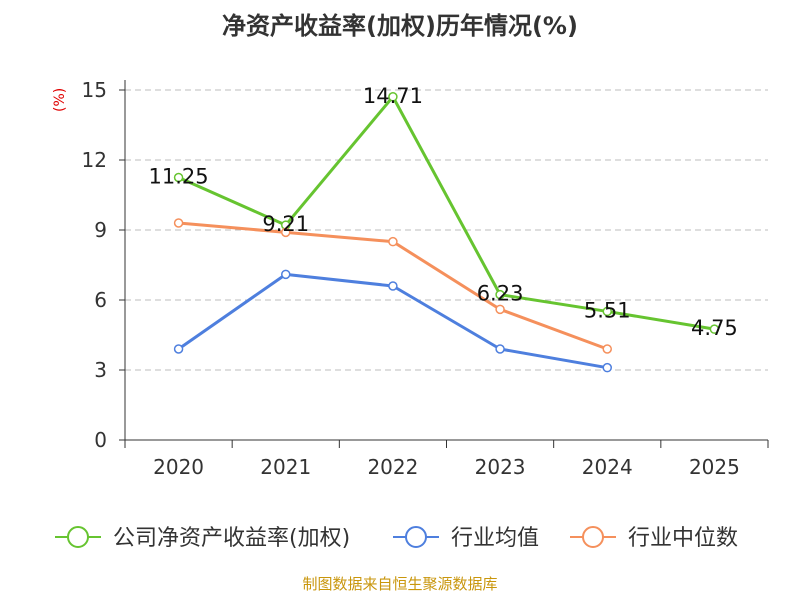 The width and height of the screenshot is (800, 600). Describe the element at coordinates (285, 224) in the screenshot. I see `data-label: 9.21` at that location.